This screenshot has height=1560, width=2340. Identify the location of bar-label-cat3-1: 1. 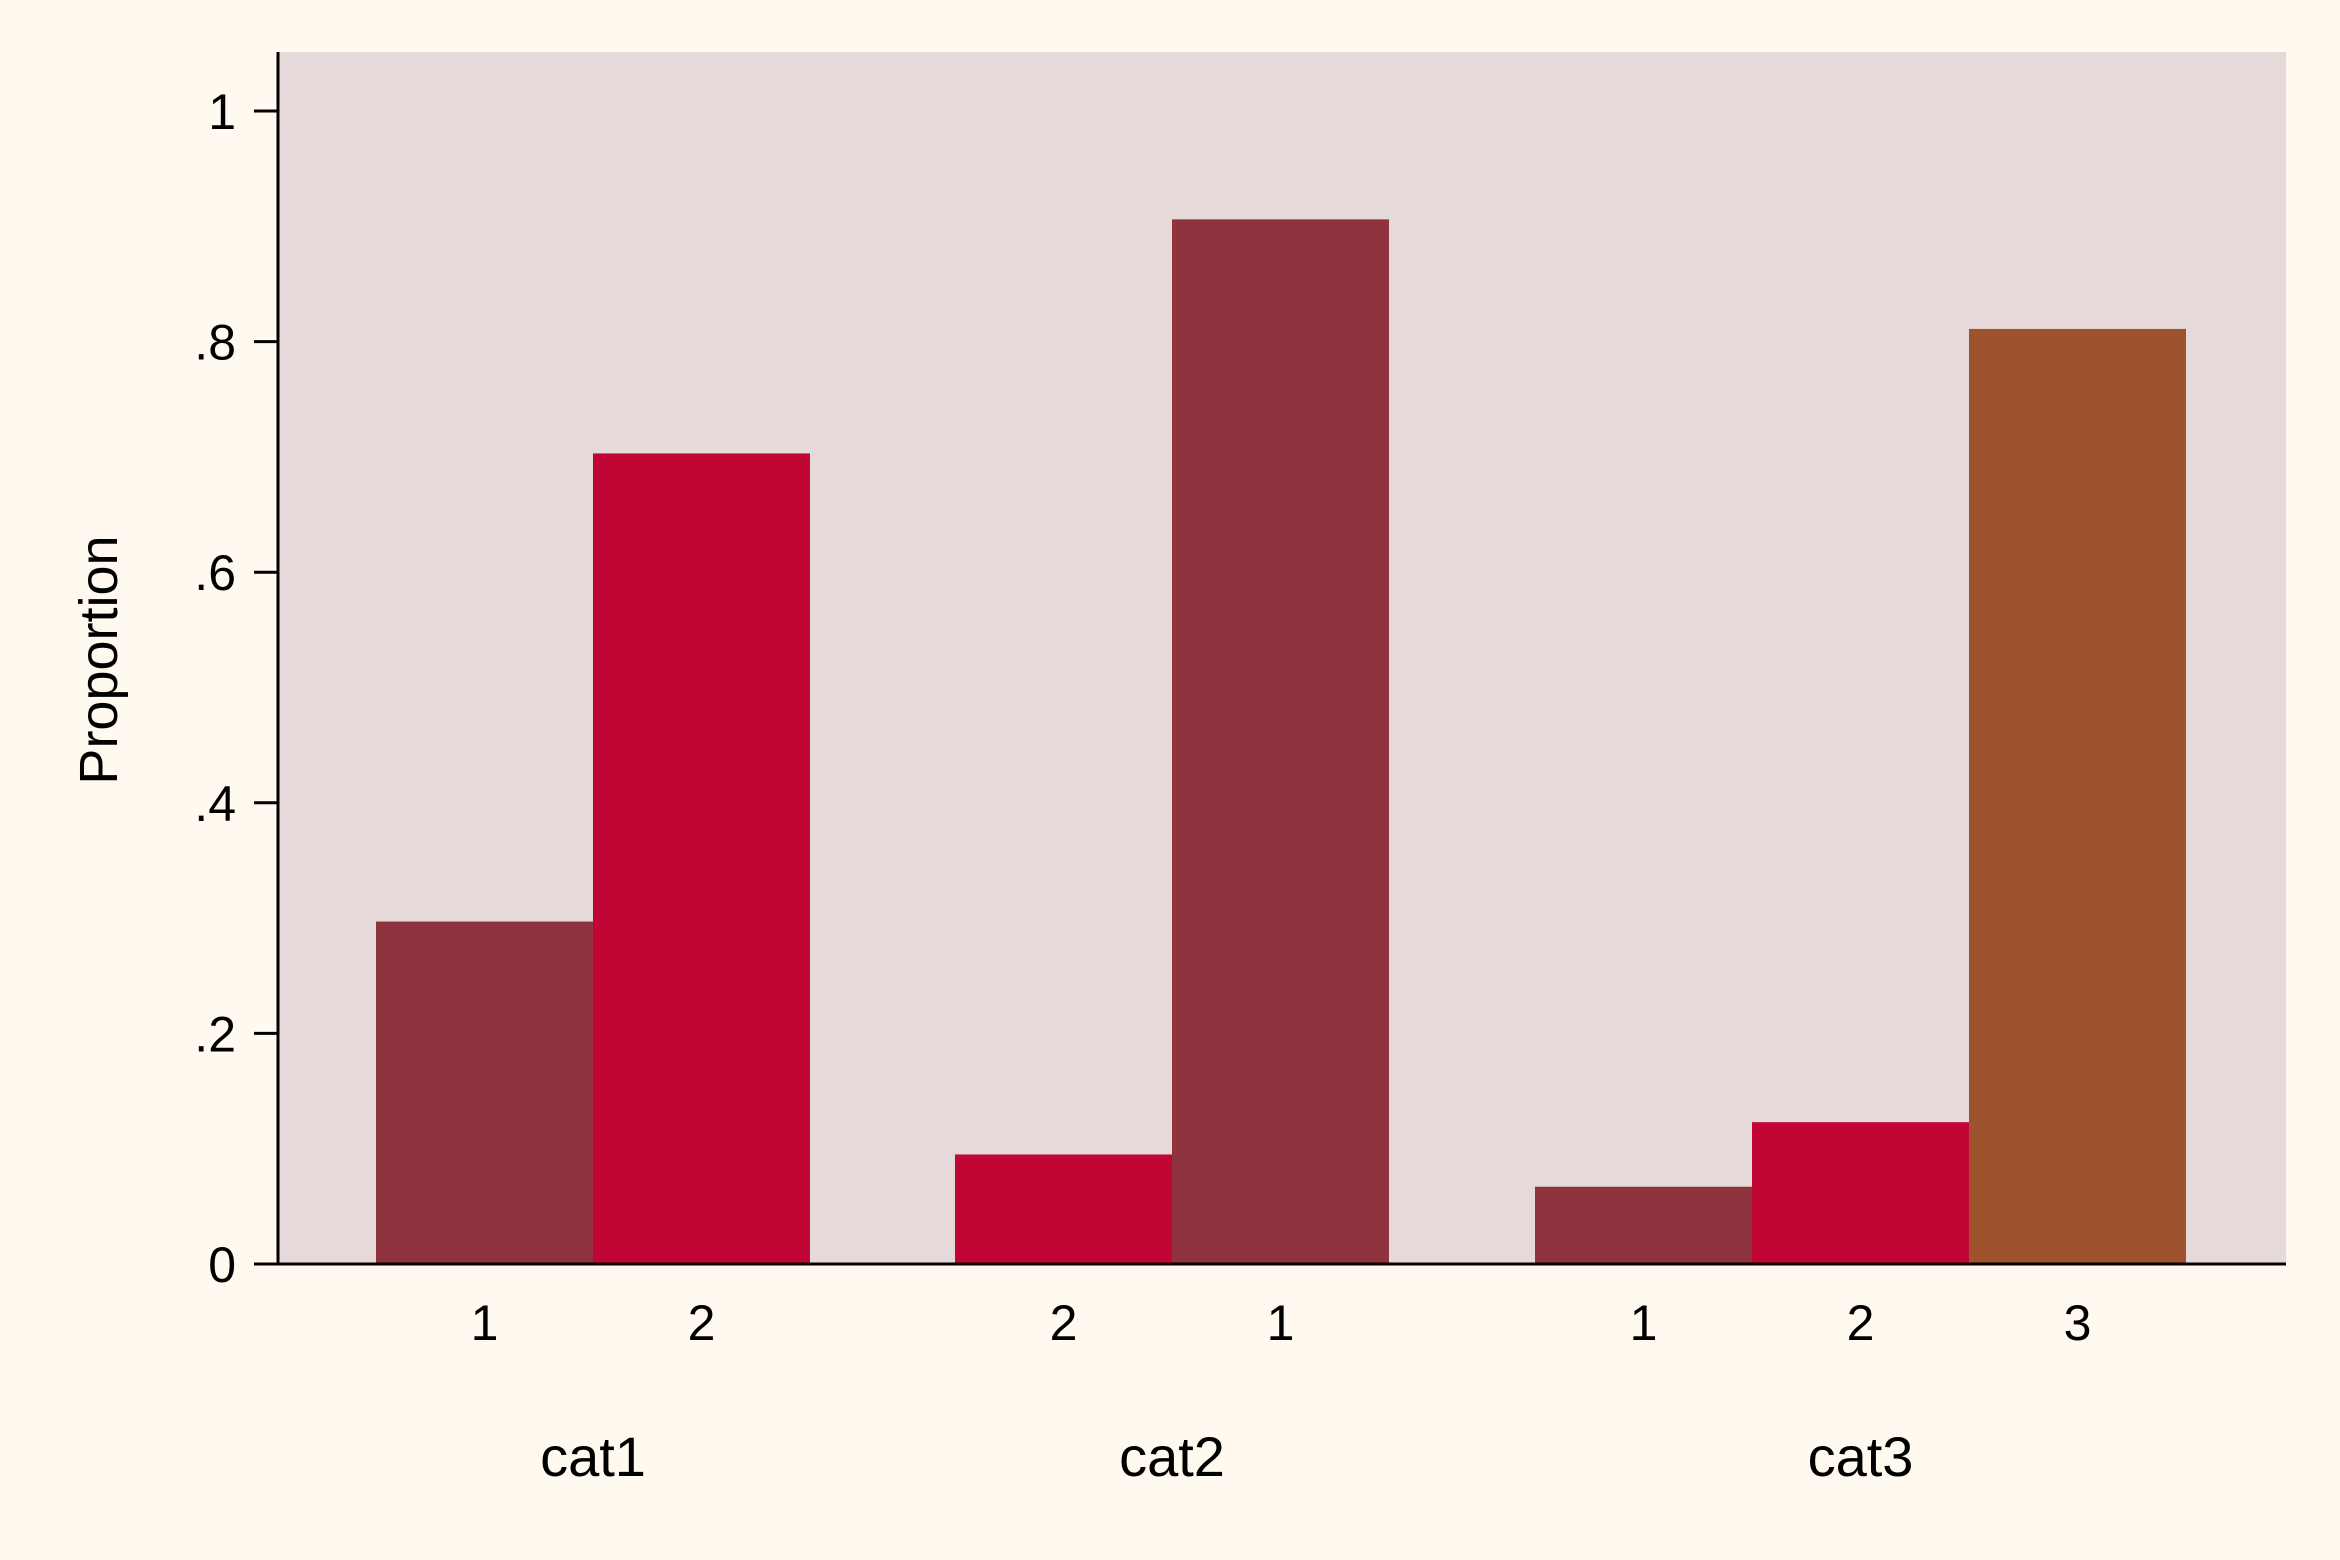
(1644, 1323).